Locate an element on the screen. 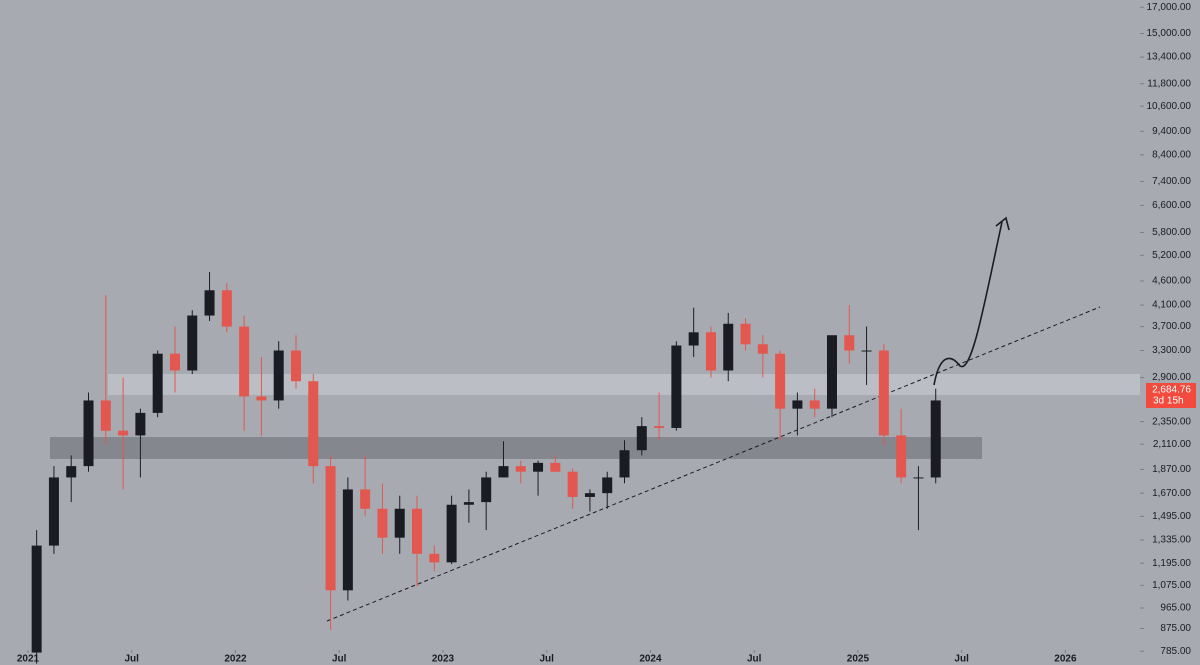  y-tick-label: 10,600.00 is located at coordinates (1169, 106).